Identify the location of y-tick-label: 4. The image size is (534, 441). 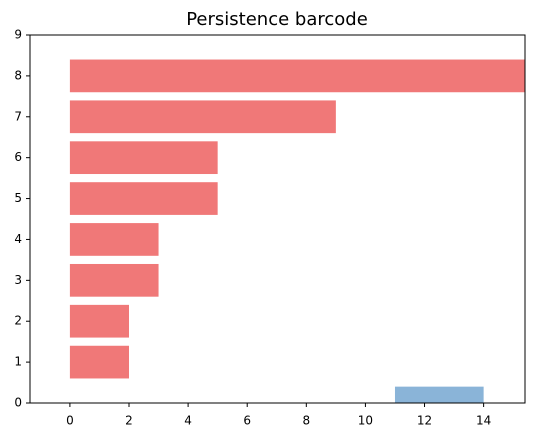
(18, 239).